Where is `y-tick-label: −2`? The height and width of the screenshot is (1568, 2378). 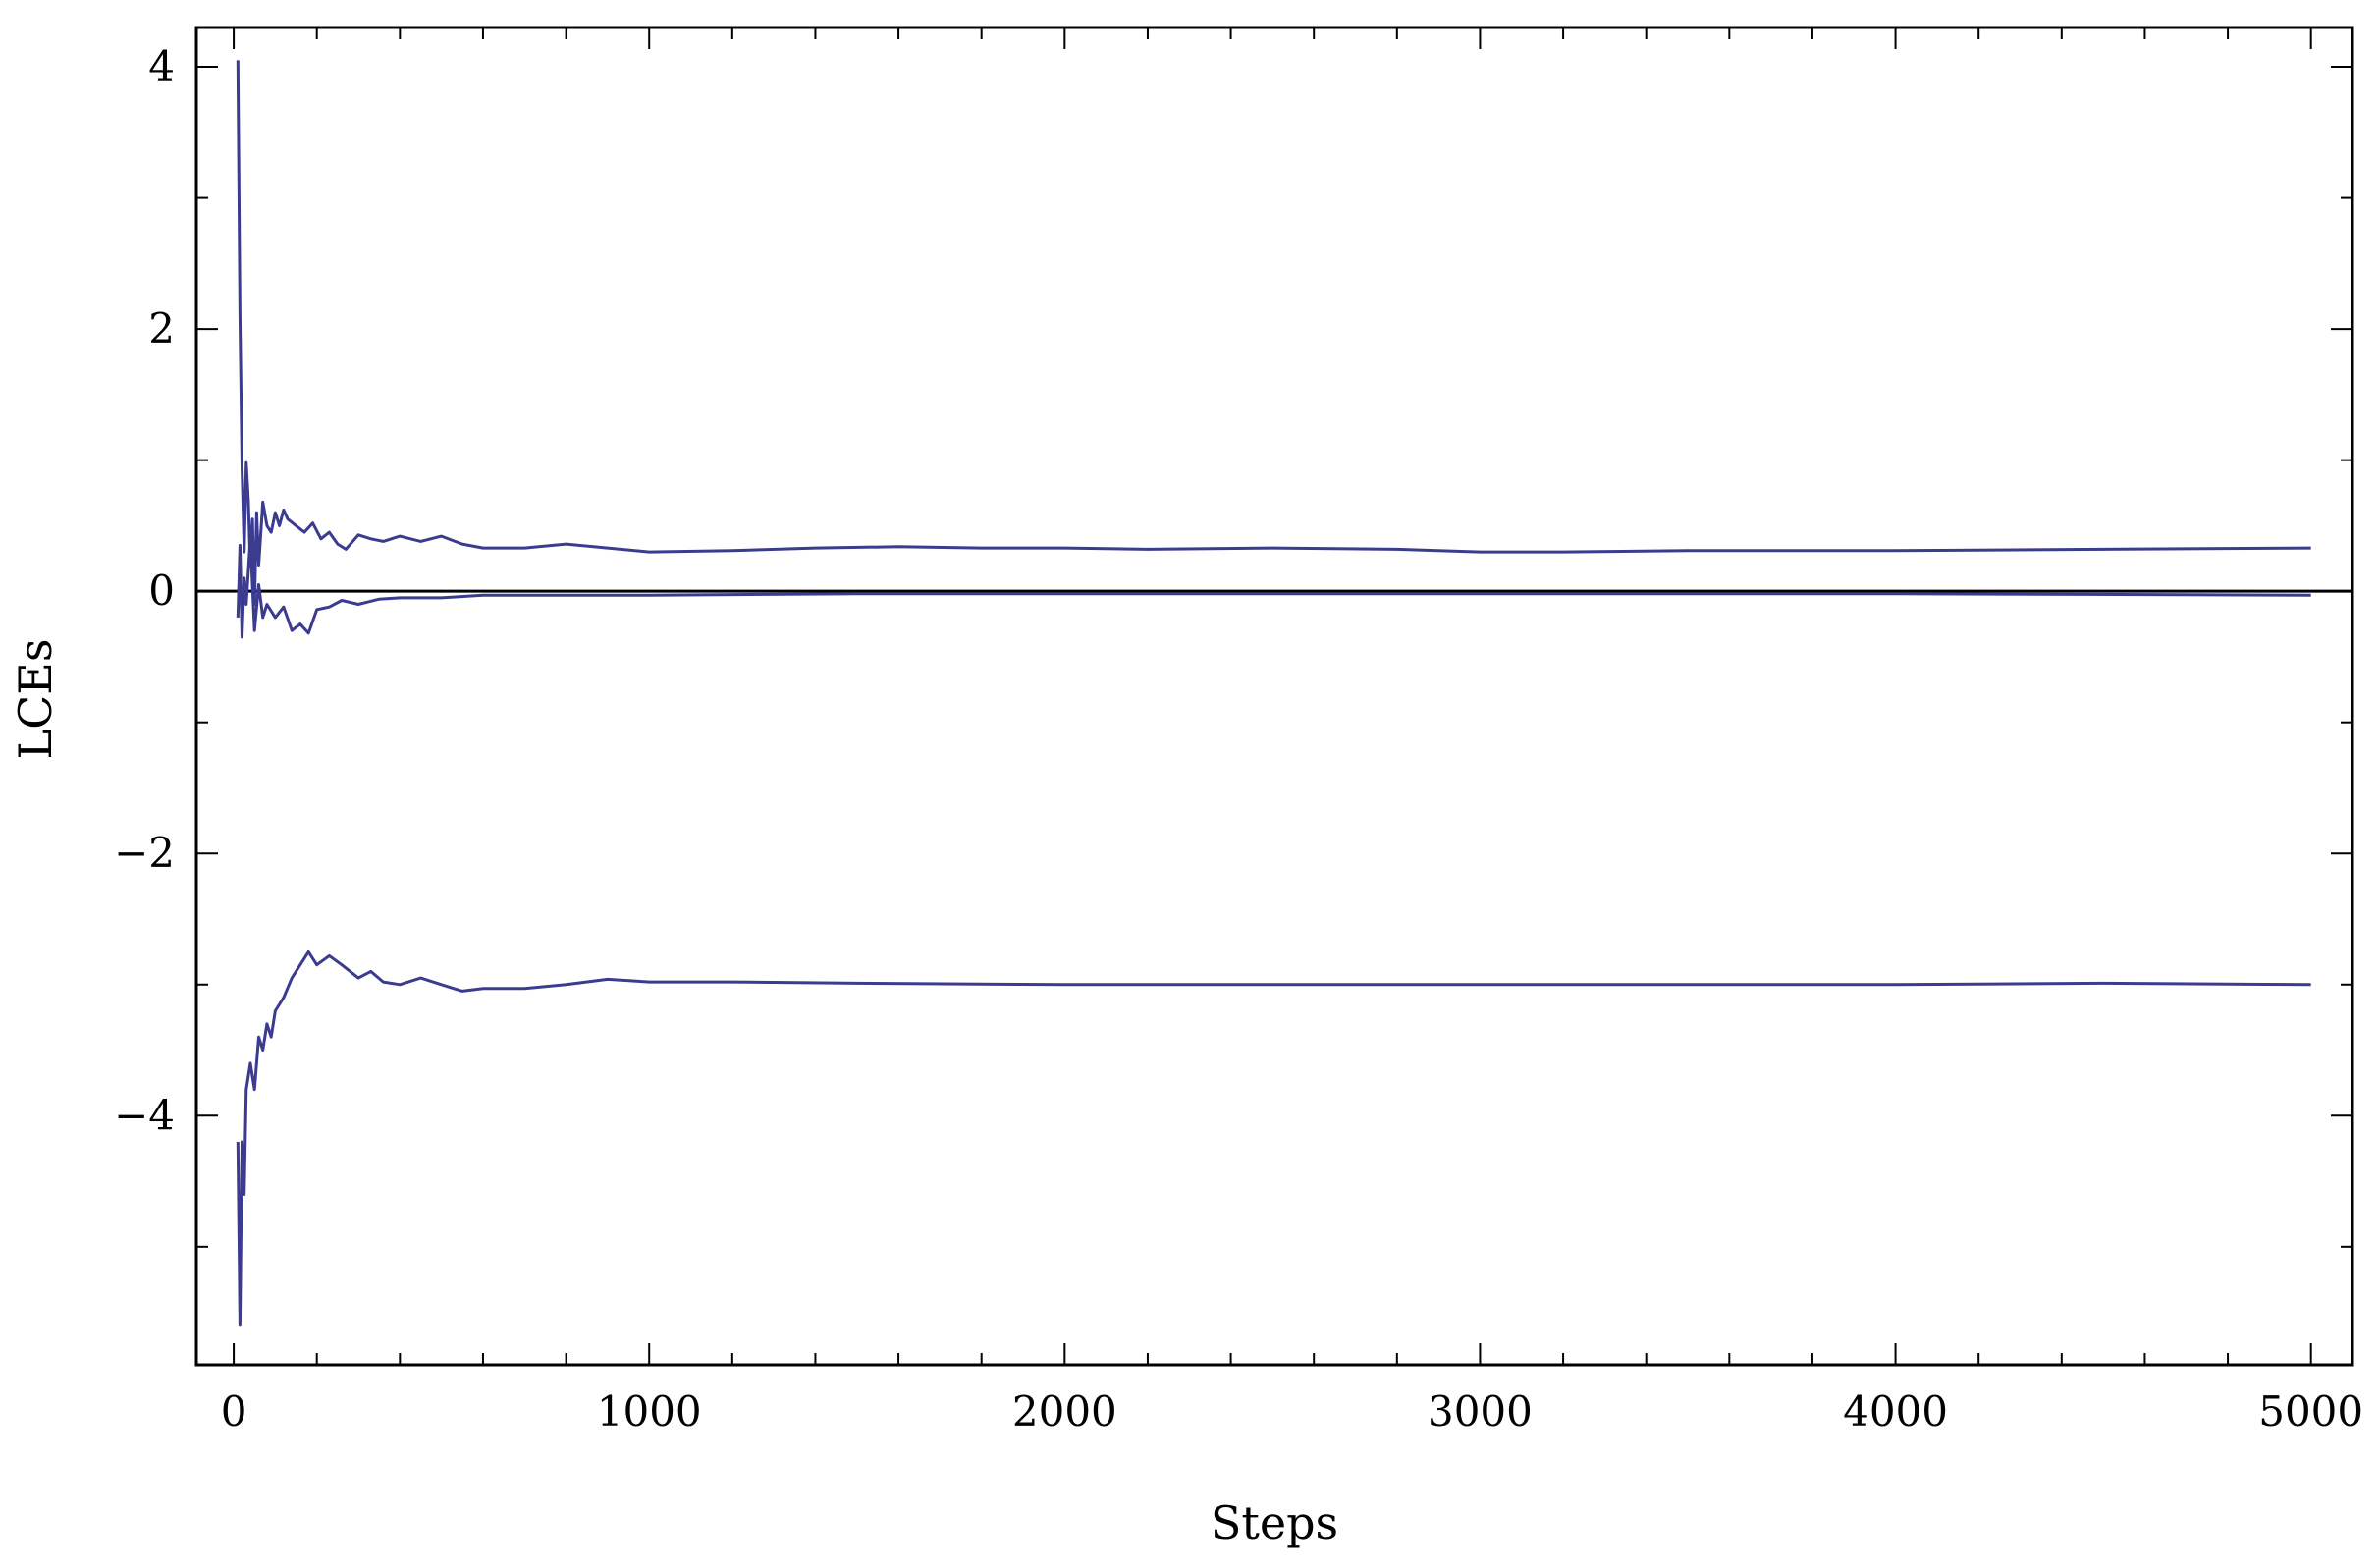 y-tick-label: −2 is located at coordinates (144, 853).